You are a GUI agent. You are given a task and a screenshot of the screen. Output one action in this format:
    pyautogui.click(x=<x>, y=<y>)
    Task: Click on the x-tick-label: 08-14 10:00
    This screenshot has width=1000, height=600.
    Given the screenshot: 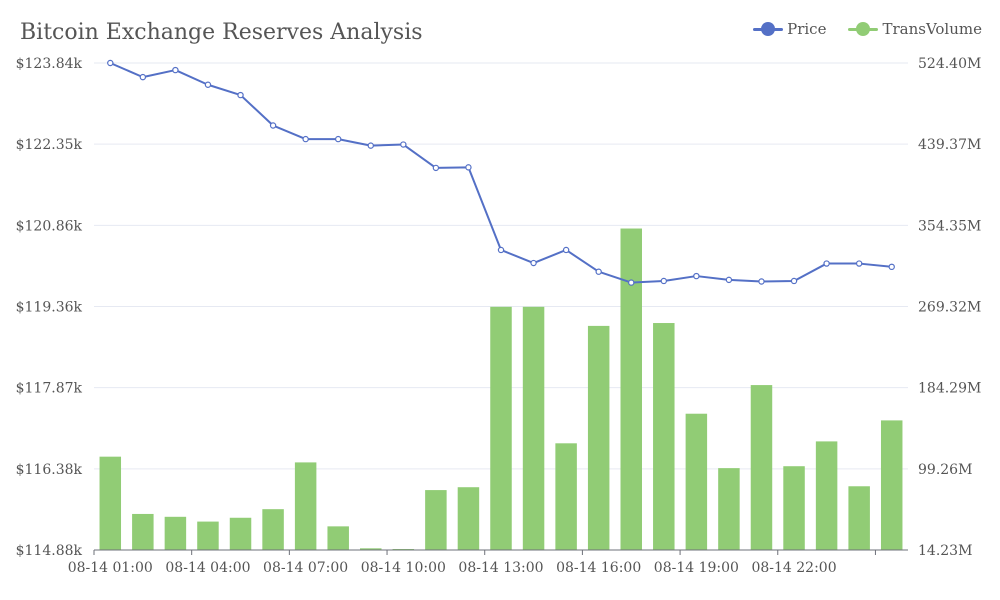 What is the action you would take?
    pyautogui.click(x=403, y=568)
    